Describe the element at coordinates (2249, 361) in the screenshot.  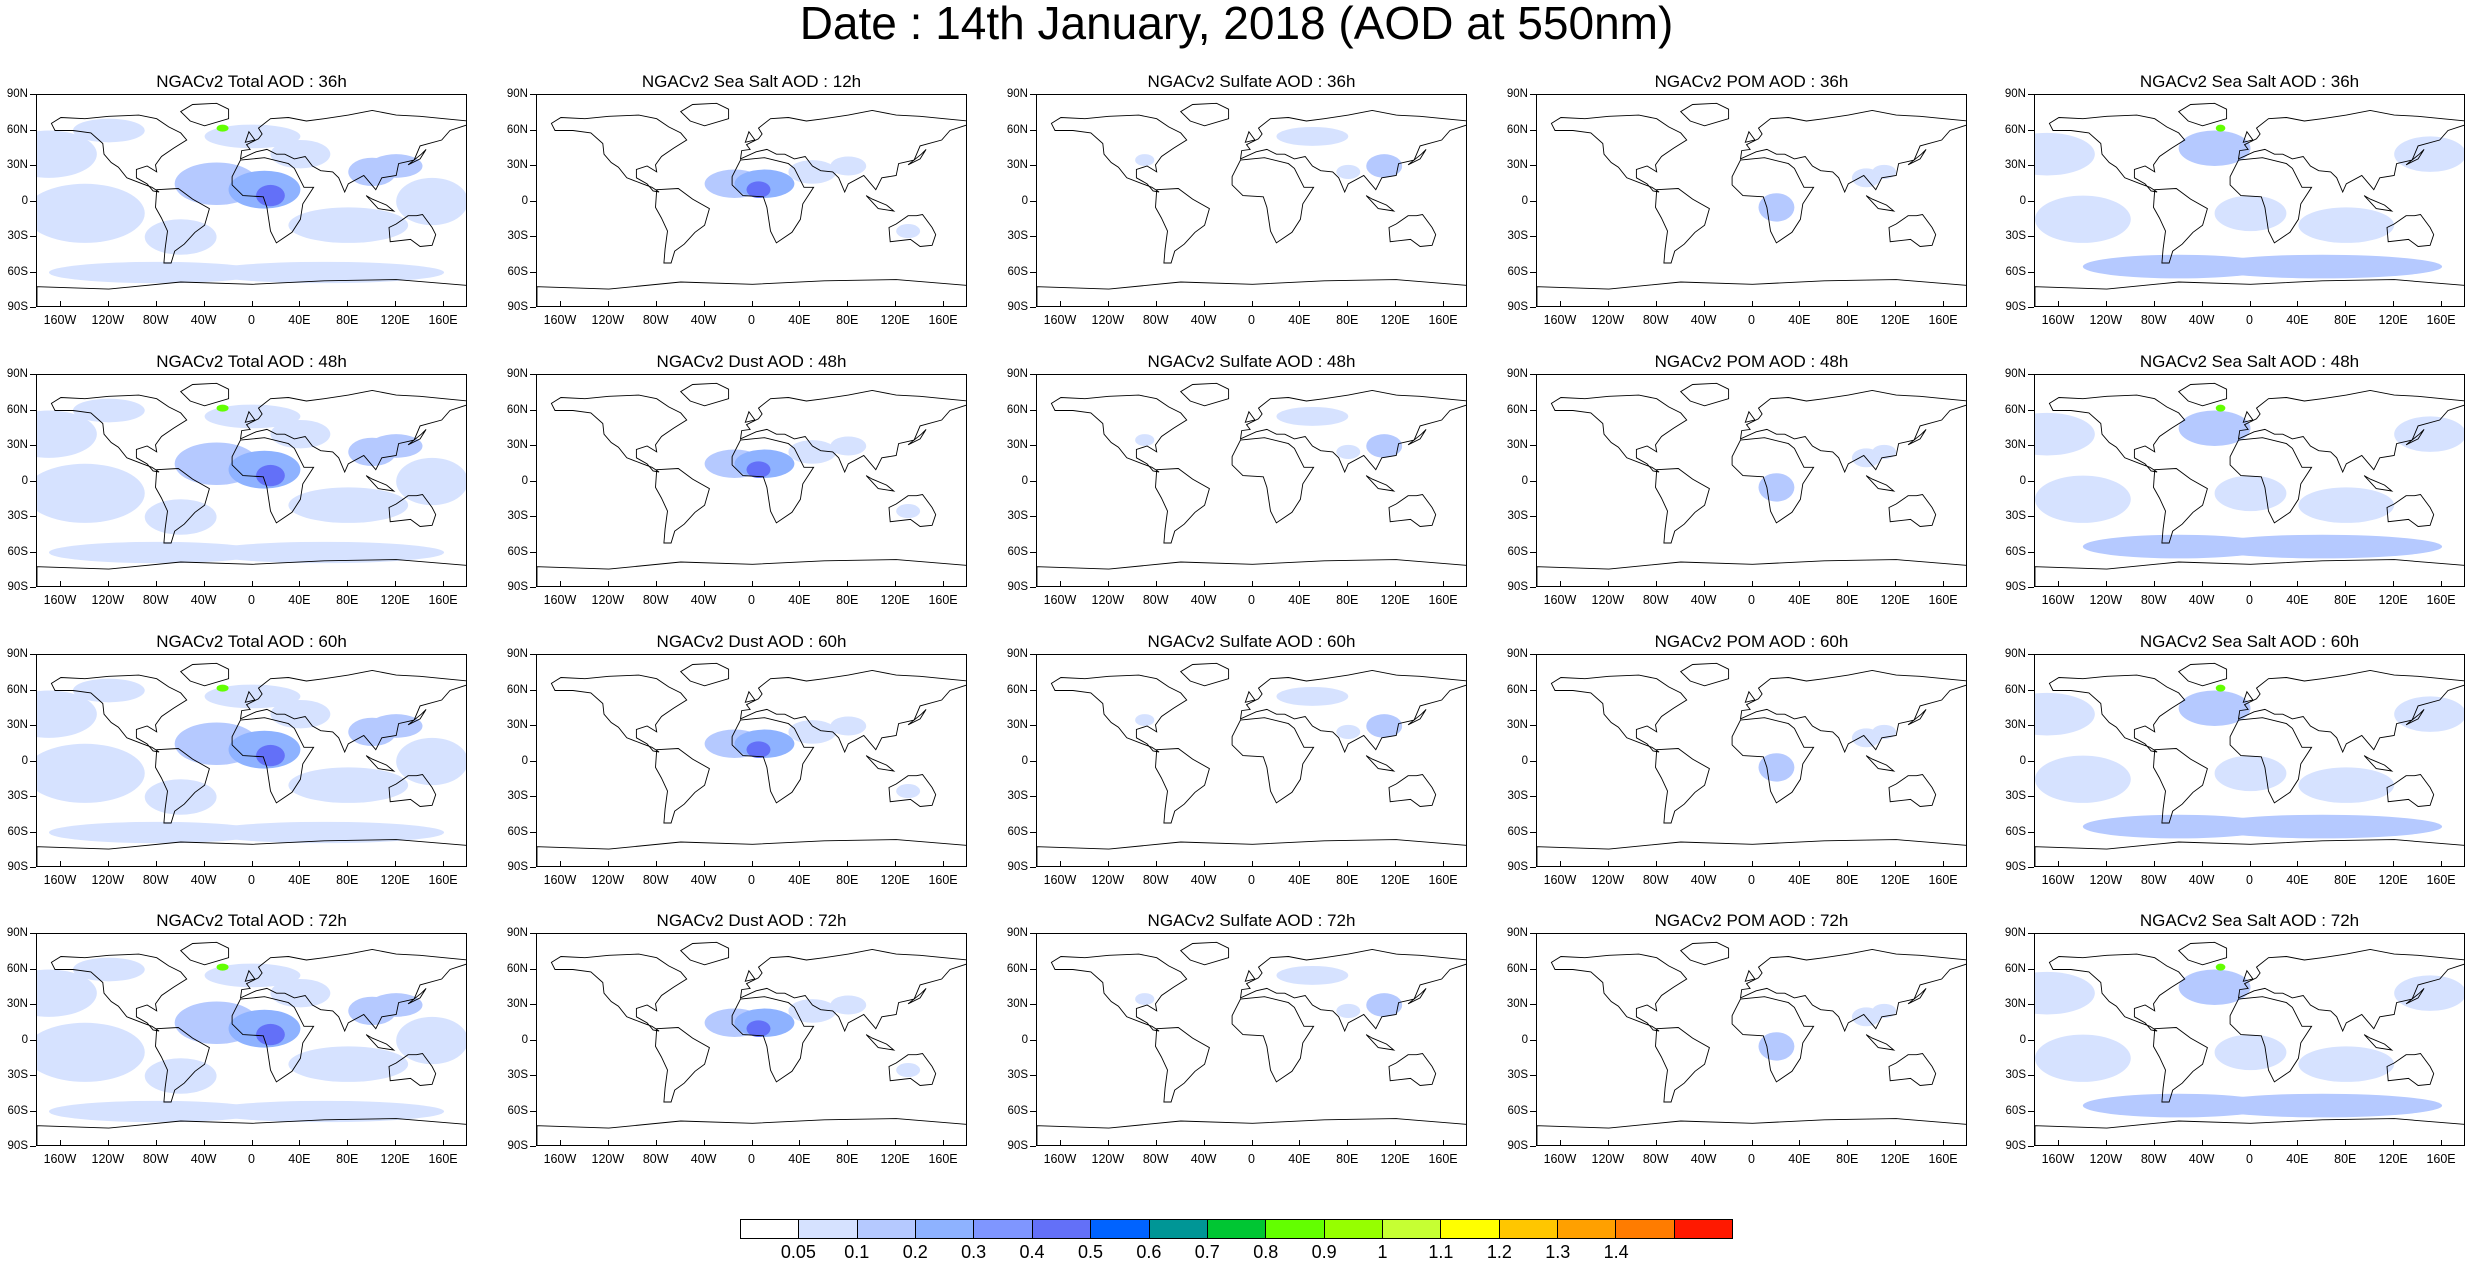
I see `panel-title: NGACv2 Sea Salt AOD : 48h` at that location.